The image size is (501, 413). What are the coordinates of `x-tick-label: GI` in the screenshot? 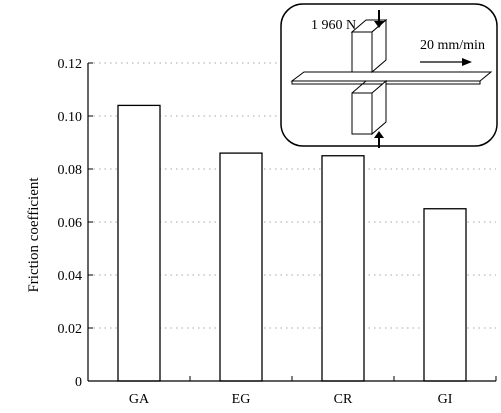 It's located at (445, 399).